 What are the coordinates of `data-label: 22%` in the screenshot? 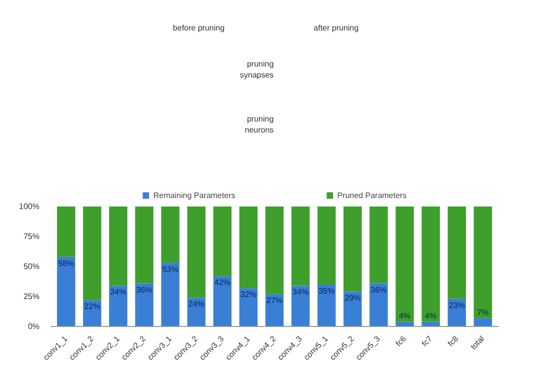 It's located at (92, 307).